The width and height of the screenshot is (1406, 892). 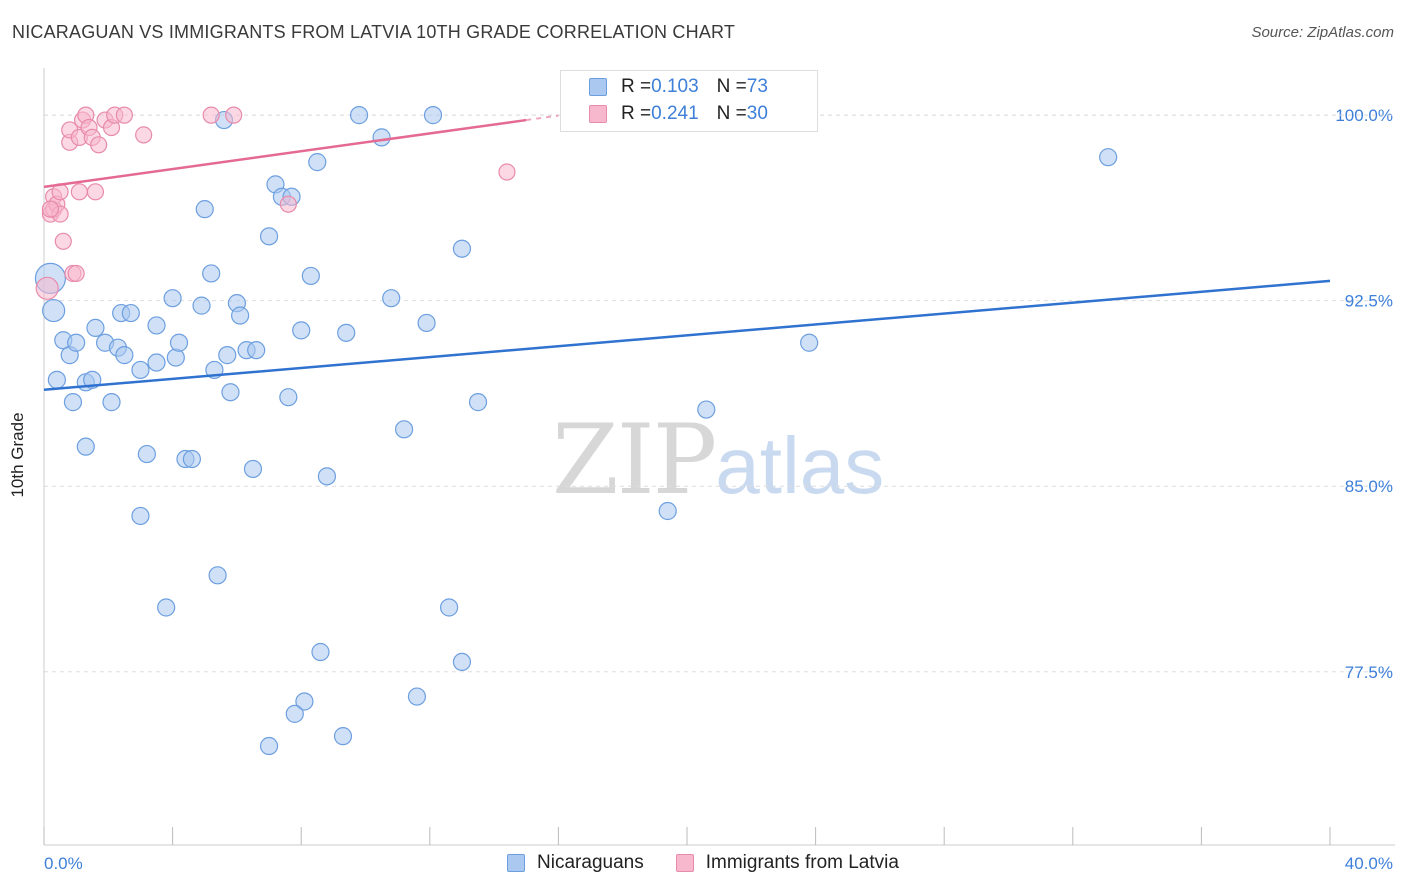 I want to click on legend-item-latvia: Immigrants from Latvia, so click(x=787, y=863).